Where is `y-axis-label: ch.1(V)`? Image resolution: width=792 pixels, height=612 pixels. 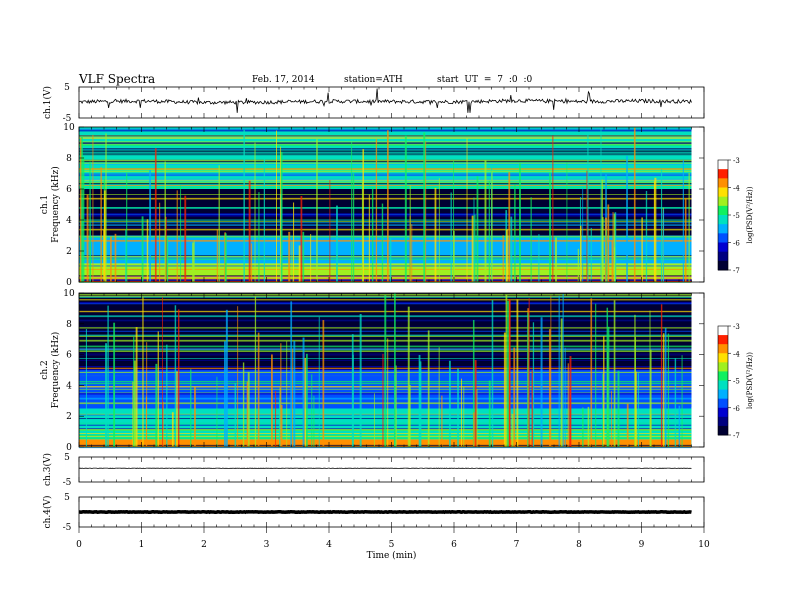 y-axis-label: ch.1(V) is located at coordinates (47, 102).